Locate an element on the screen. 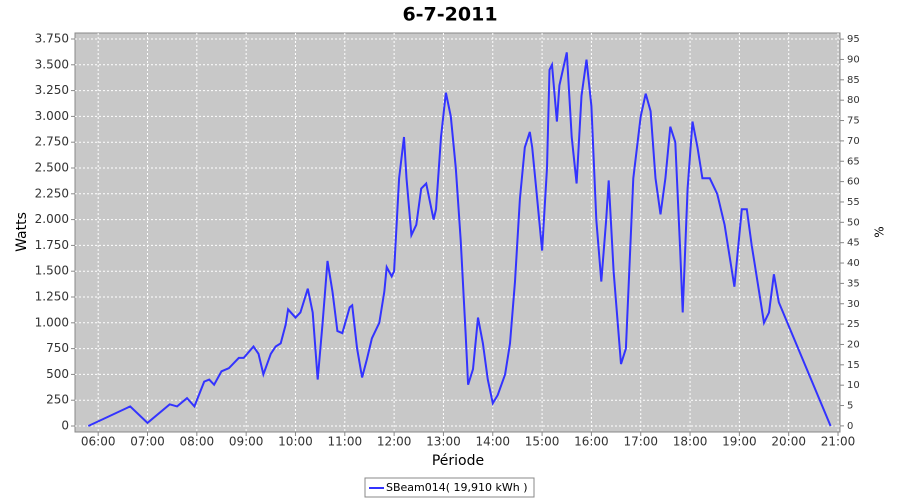 This screenshot has height=500, width=900. y-tick-label: 1.250 is located at coordinates (52, 297).